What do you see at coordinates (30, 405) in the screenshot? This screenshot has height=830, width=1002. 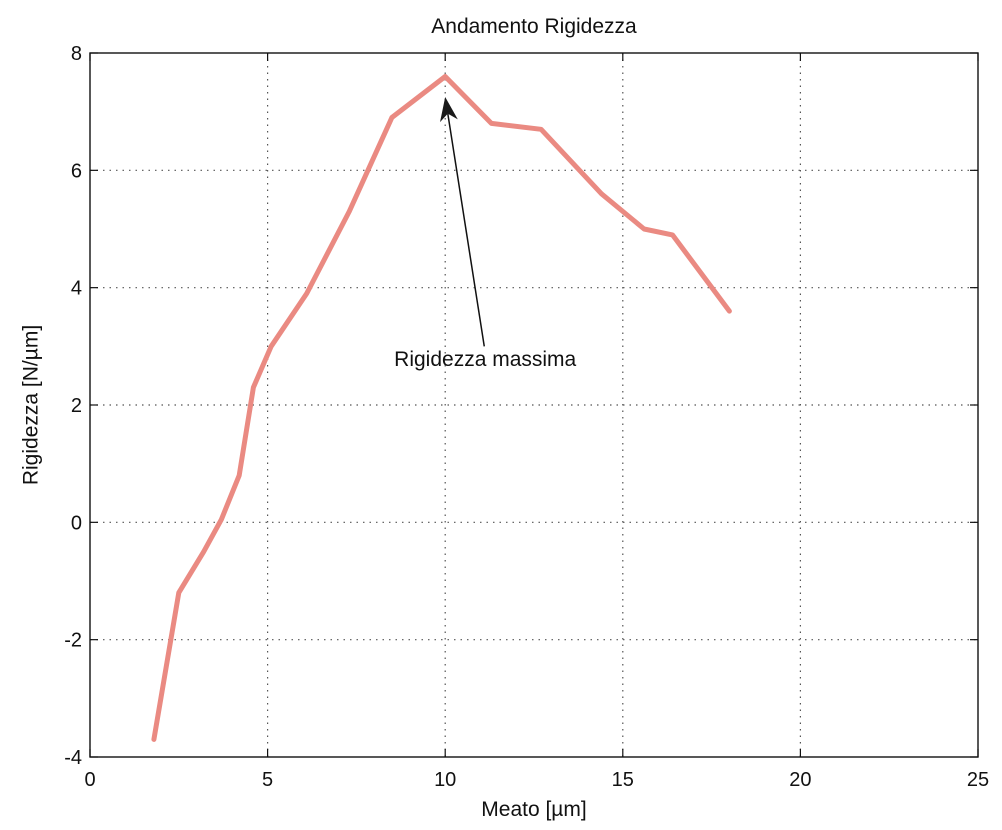 I see `y-axis-label: Rigidezza [N/µm]` at bounding box center [30, 405].